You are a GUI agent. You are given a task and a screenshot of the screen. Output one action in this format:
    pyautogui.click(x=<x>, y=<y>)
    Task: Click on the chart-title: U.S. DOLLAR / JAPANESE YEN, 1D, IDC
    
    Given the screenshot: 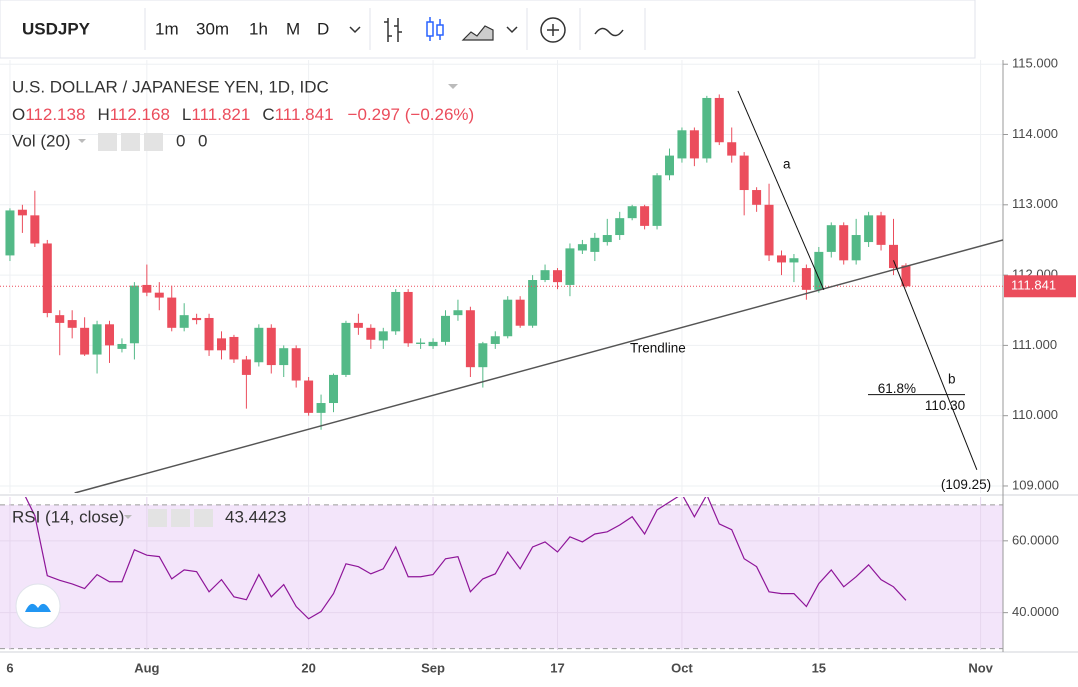 What is the action you would take?
    pyautogui.click(x=170, y=86)
    